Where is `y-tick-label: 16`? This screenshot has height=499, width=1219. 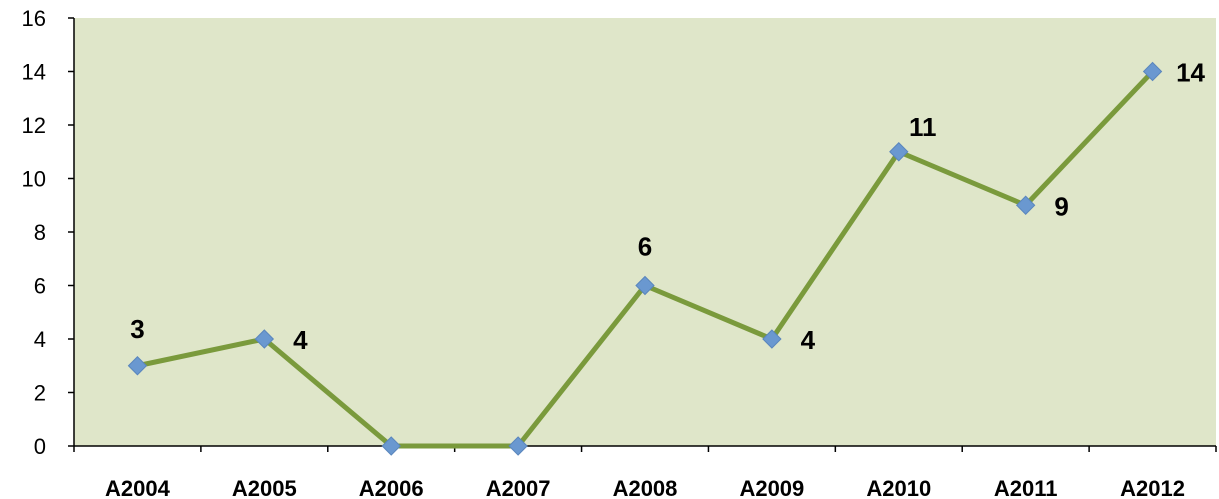
y-tick-label: 16 is located at coordinates (34, 18).